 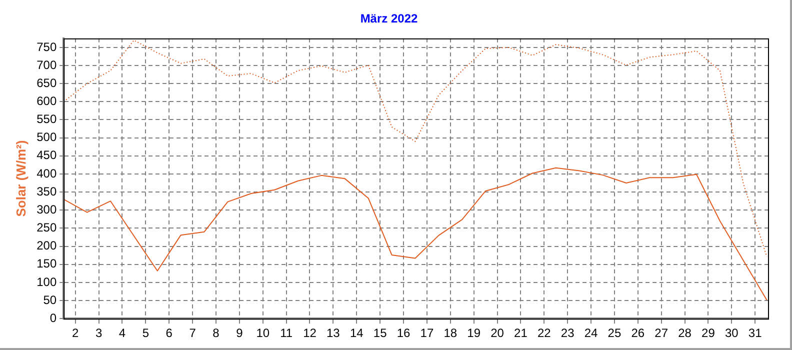 What do you see at coordinates (380, 333) in the screenshot?
I see `x-tick-label: 15` at bounding box center [380, 333].